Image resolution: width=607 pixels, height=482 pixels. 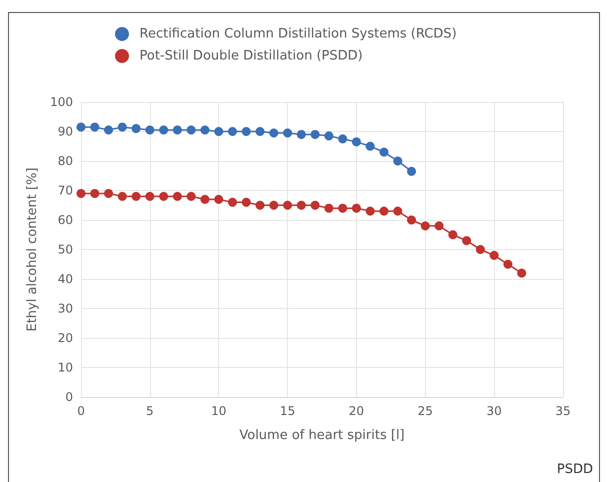 I want to click on x-tick-label: 15, so click(x=288, y=411).